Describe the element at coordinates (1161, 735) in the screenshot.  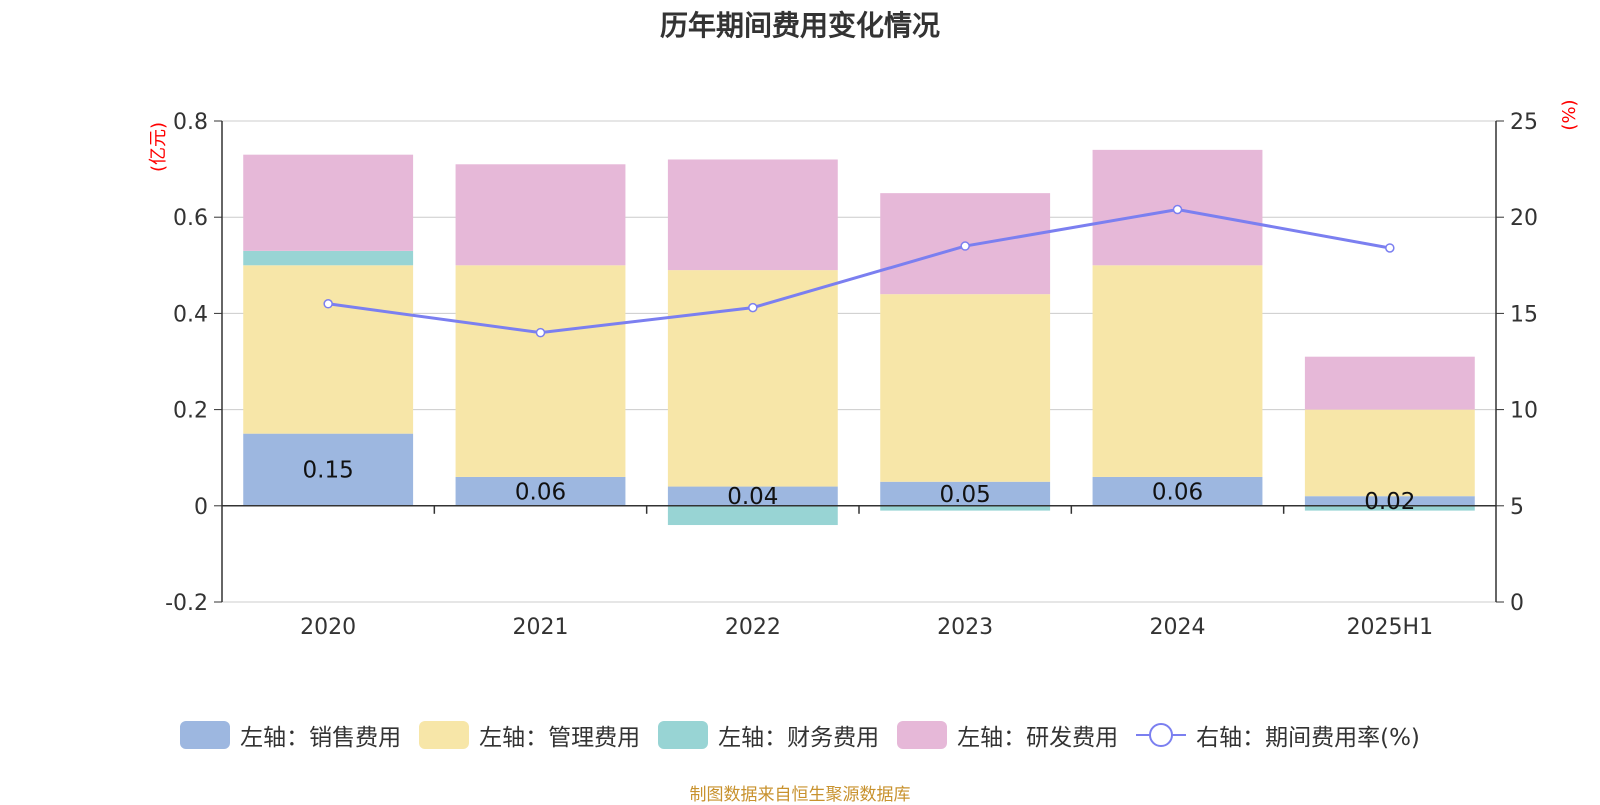
I see `legend-line-marker-icon` at that location.